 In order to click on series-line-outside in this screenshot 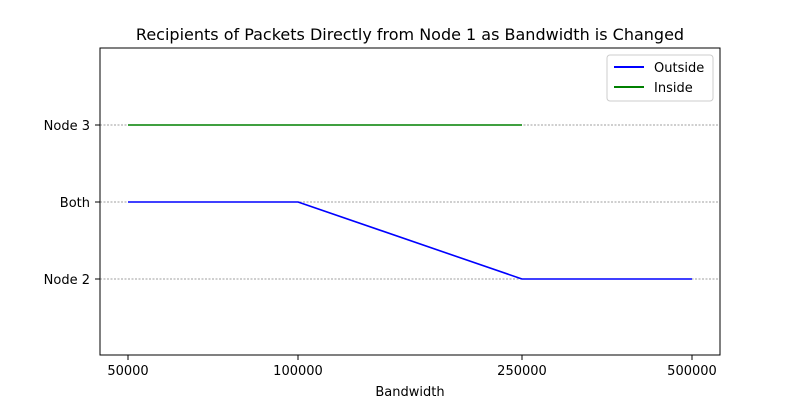, I will do `click(410, 240)`.